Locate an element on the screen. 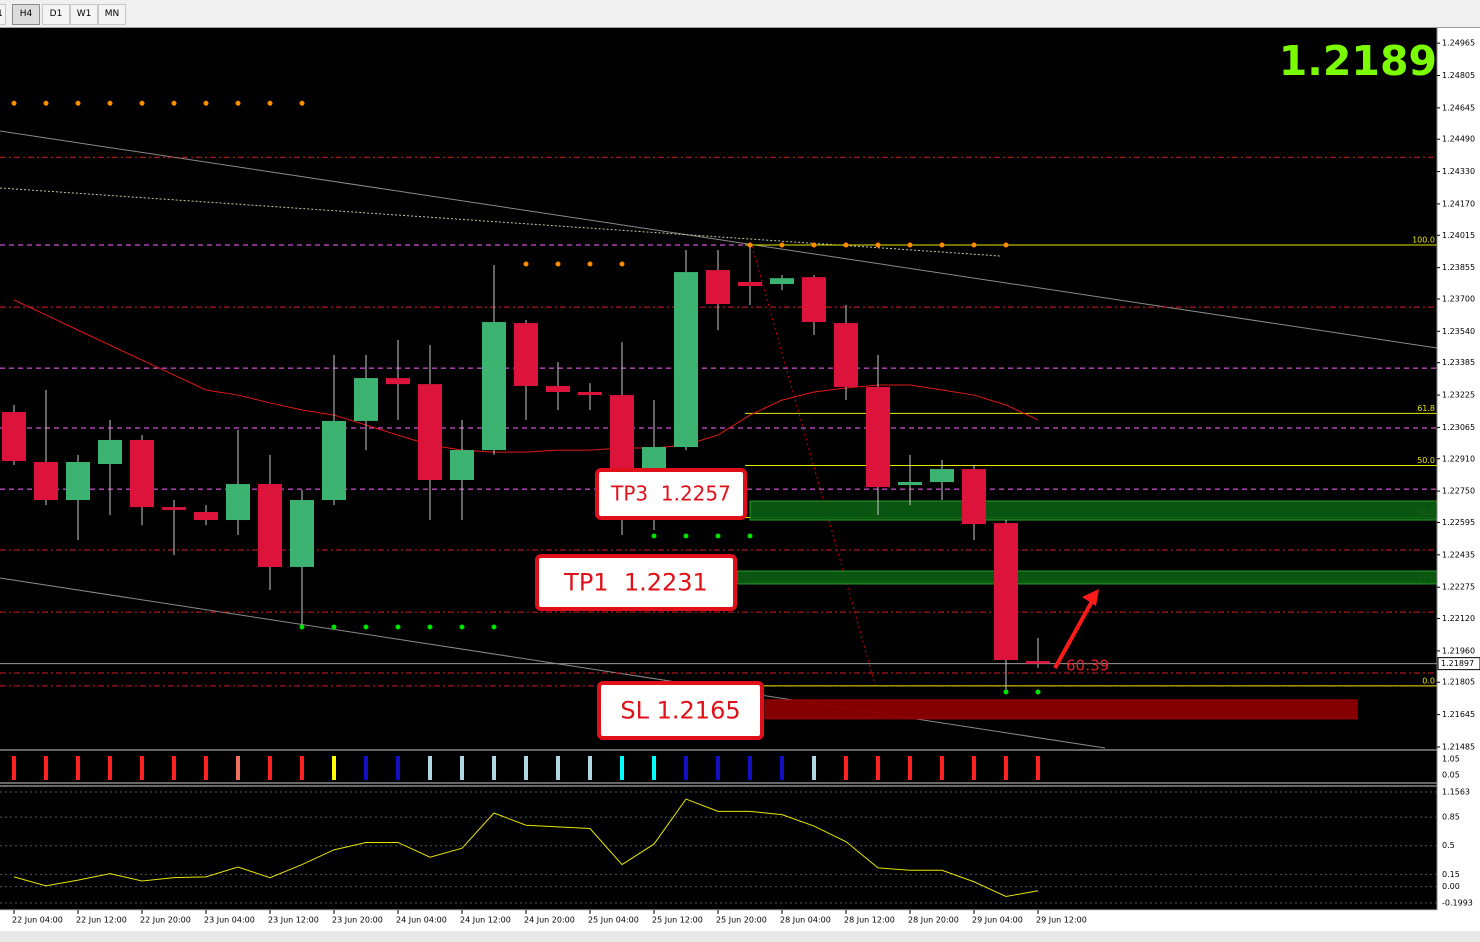  y-tick-label: 1.24015 is located at coordinates (1458, 235).